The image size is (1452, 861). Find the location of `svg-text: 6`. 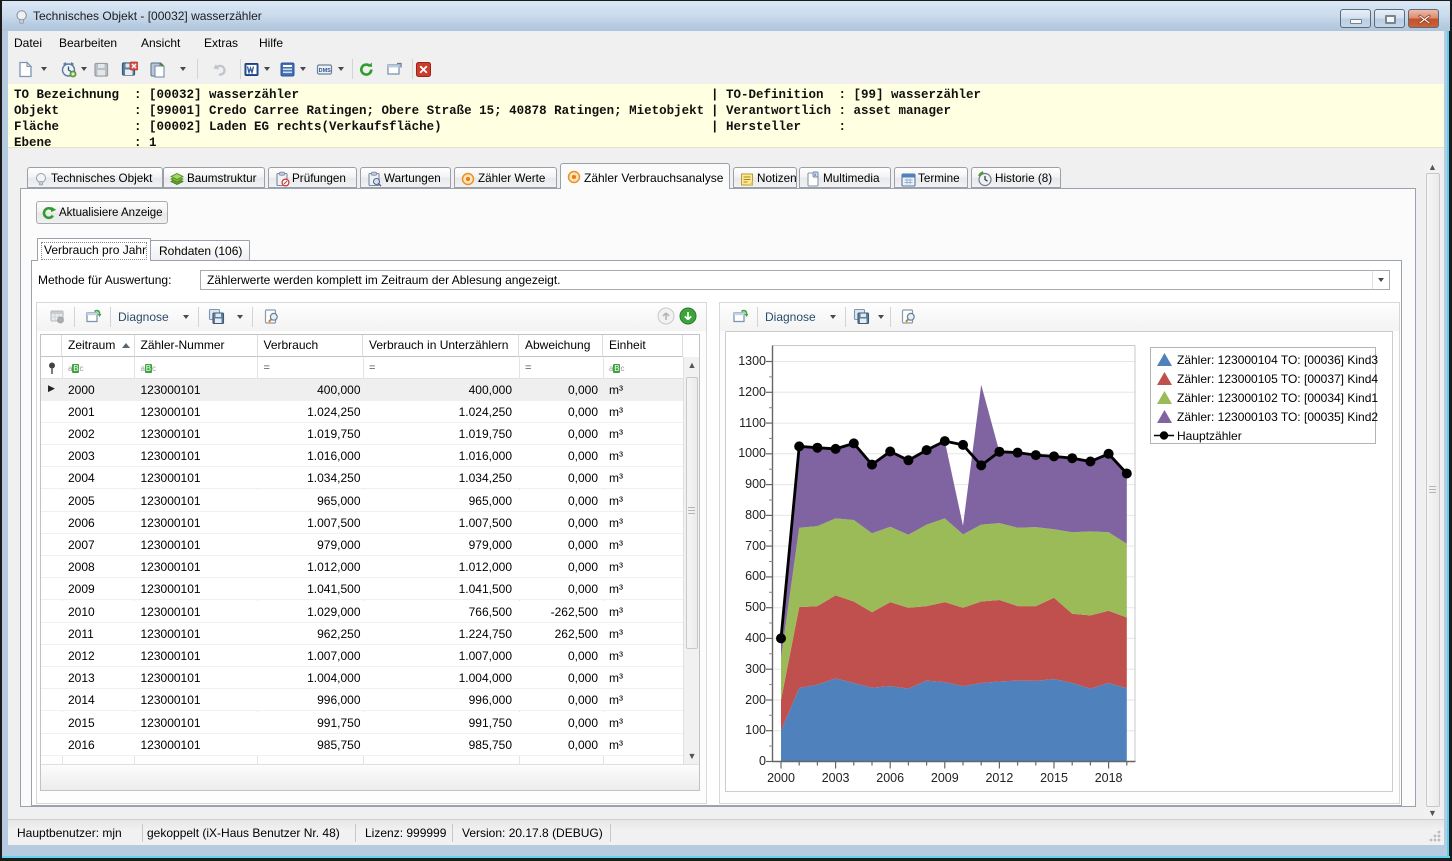

svg-text: 6 is located at coordinates (815, 175).